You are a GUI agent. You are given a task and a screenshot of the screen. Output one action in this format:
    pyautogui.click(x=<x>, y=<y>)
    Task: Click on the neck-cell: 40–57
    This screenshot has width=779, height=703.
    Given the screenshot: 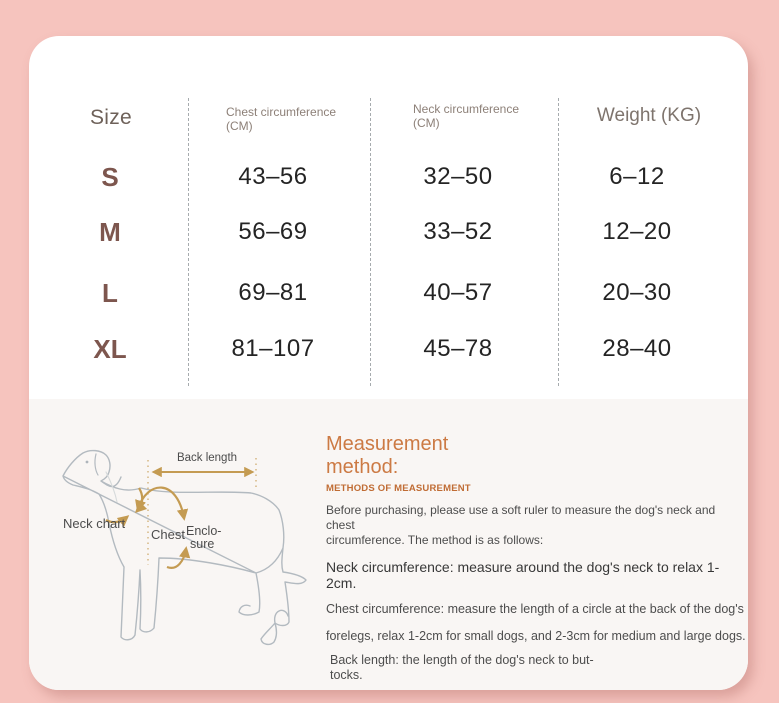 What is the action you would take?
    pyautogui.click(x=458, y=292)
    